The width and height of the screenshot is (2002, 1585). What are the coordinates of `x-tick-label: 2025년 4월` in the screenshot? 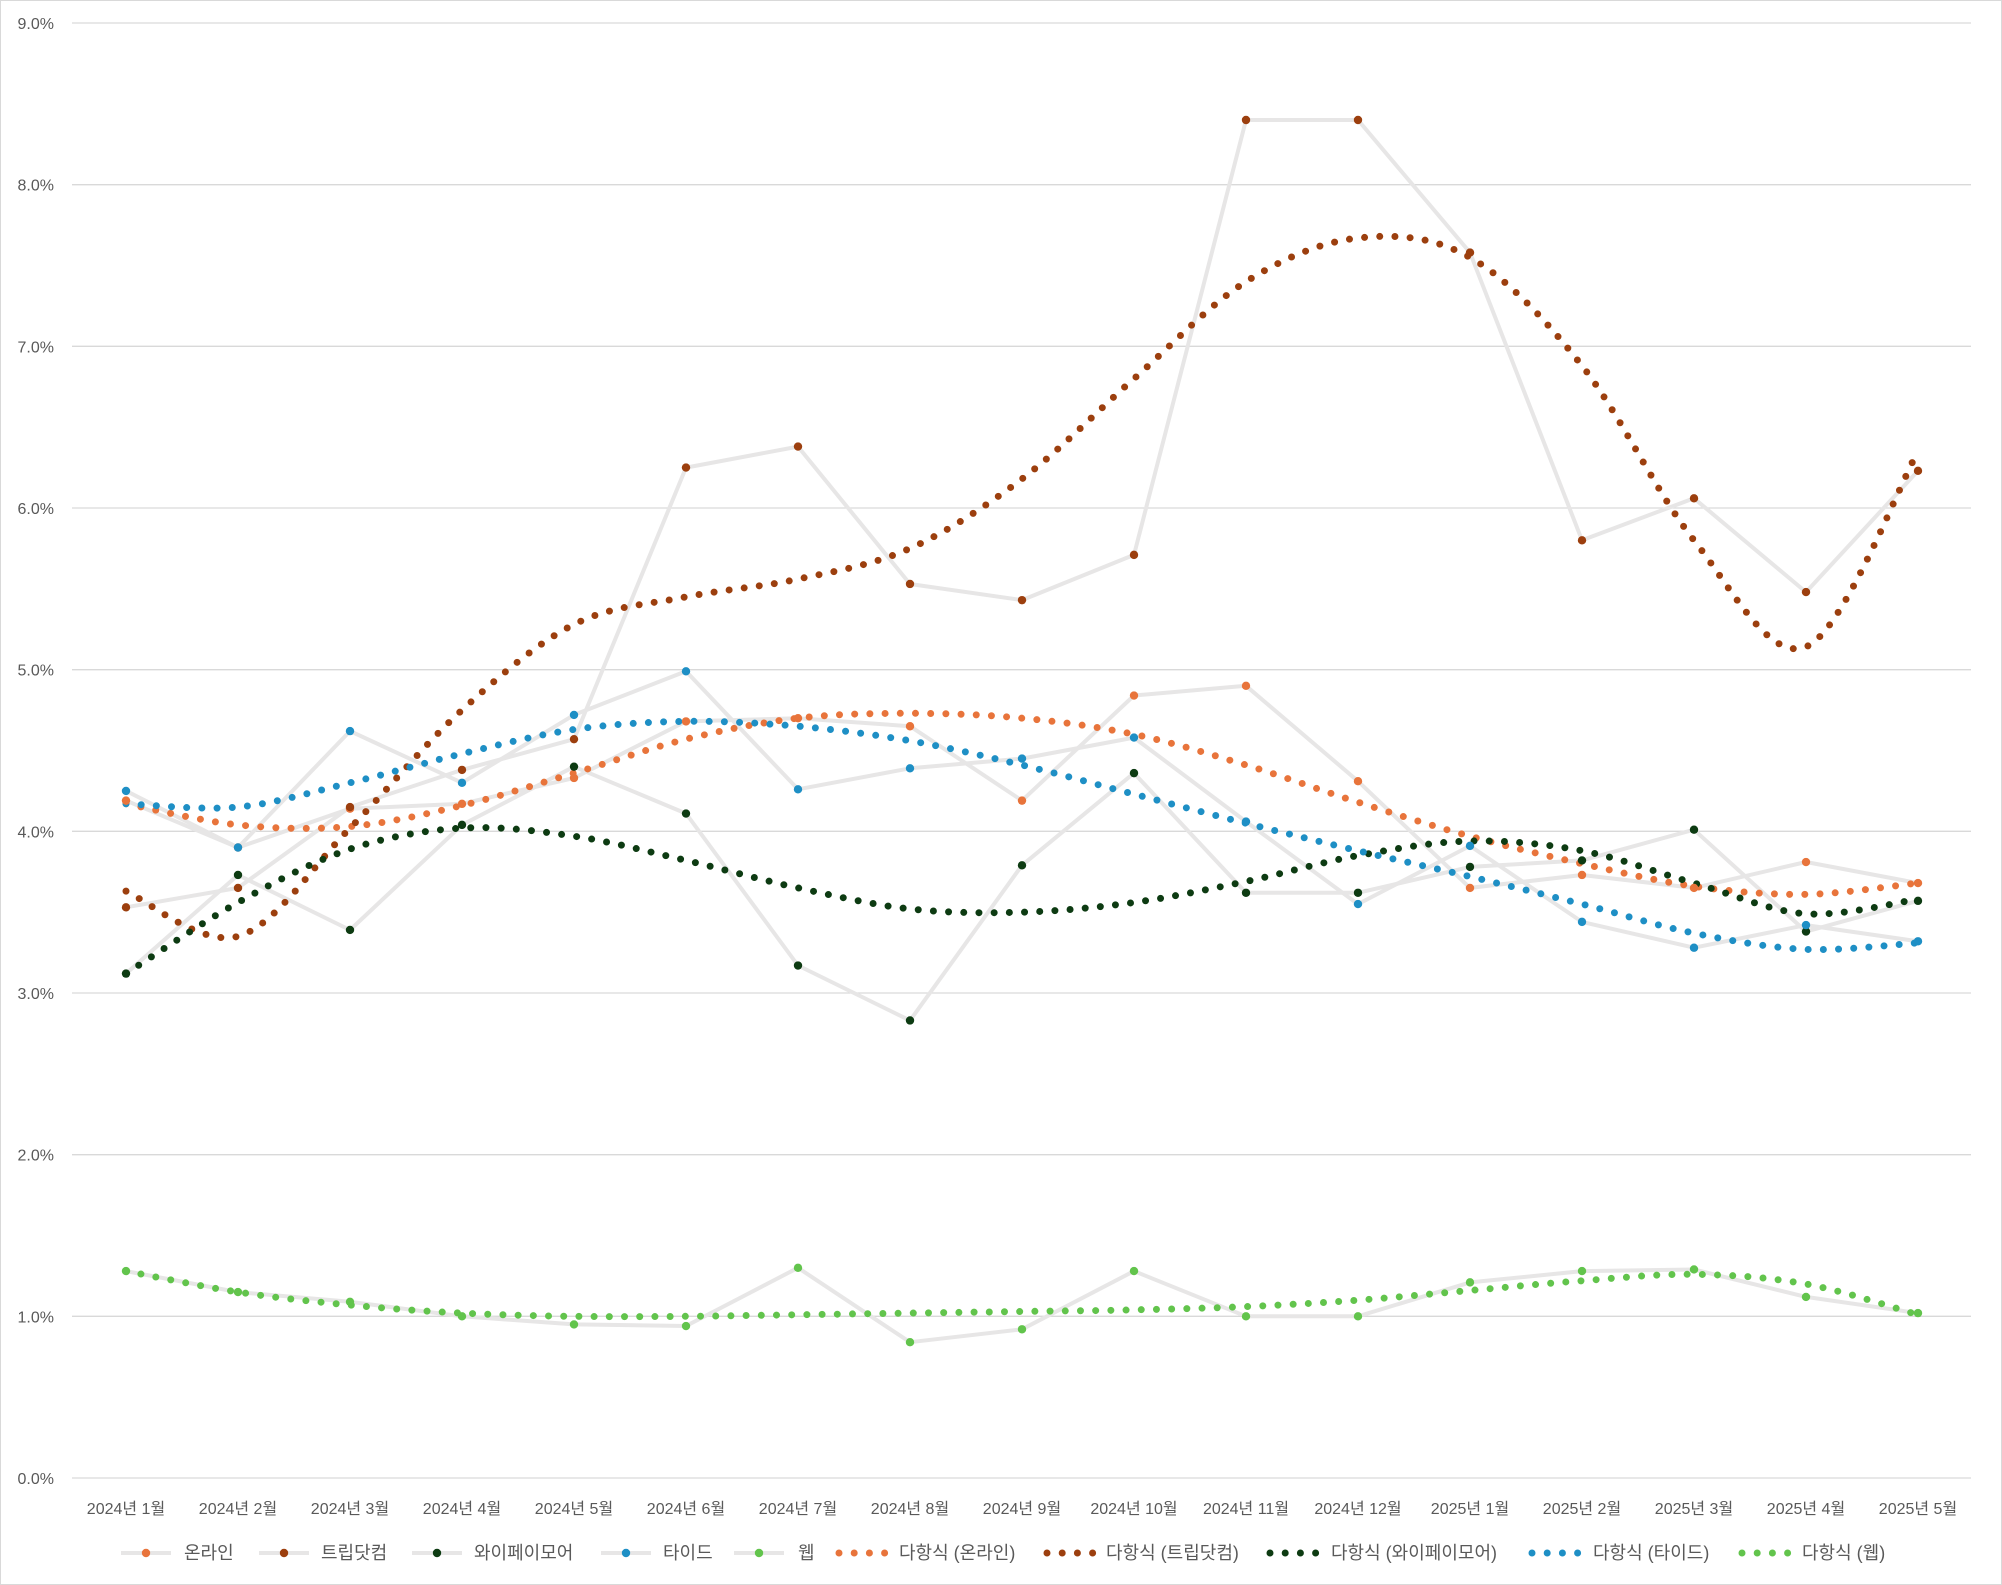 It's located at (1806, 1509).